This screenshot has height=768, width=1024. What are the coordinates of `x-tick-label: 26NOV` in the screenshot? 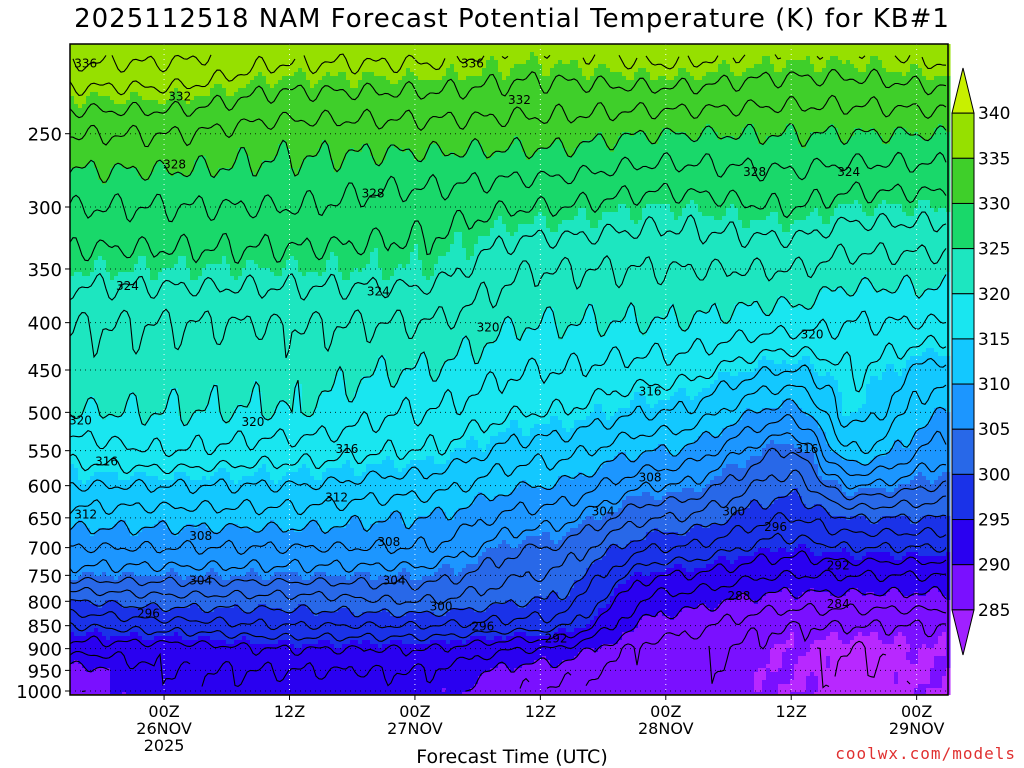 It's located at (164, 728).